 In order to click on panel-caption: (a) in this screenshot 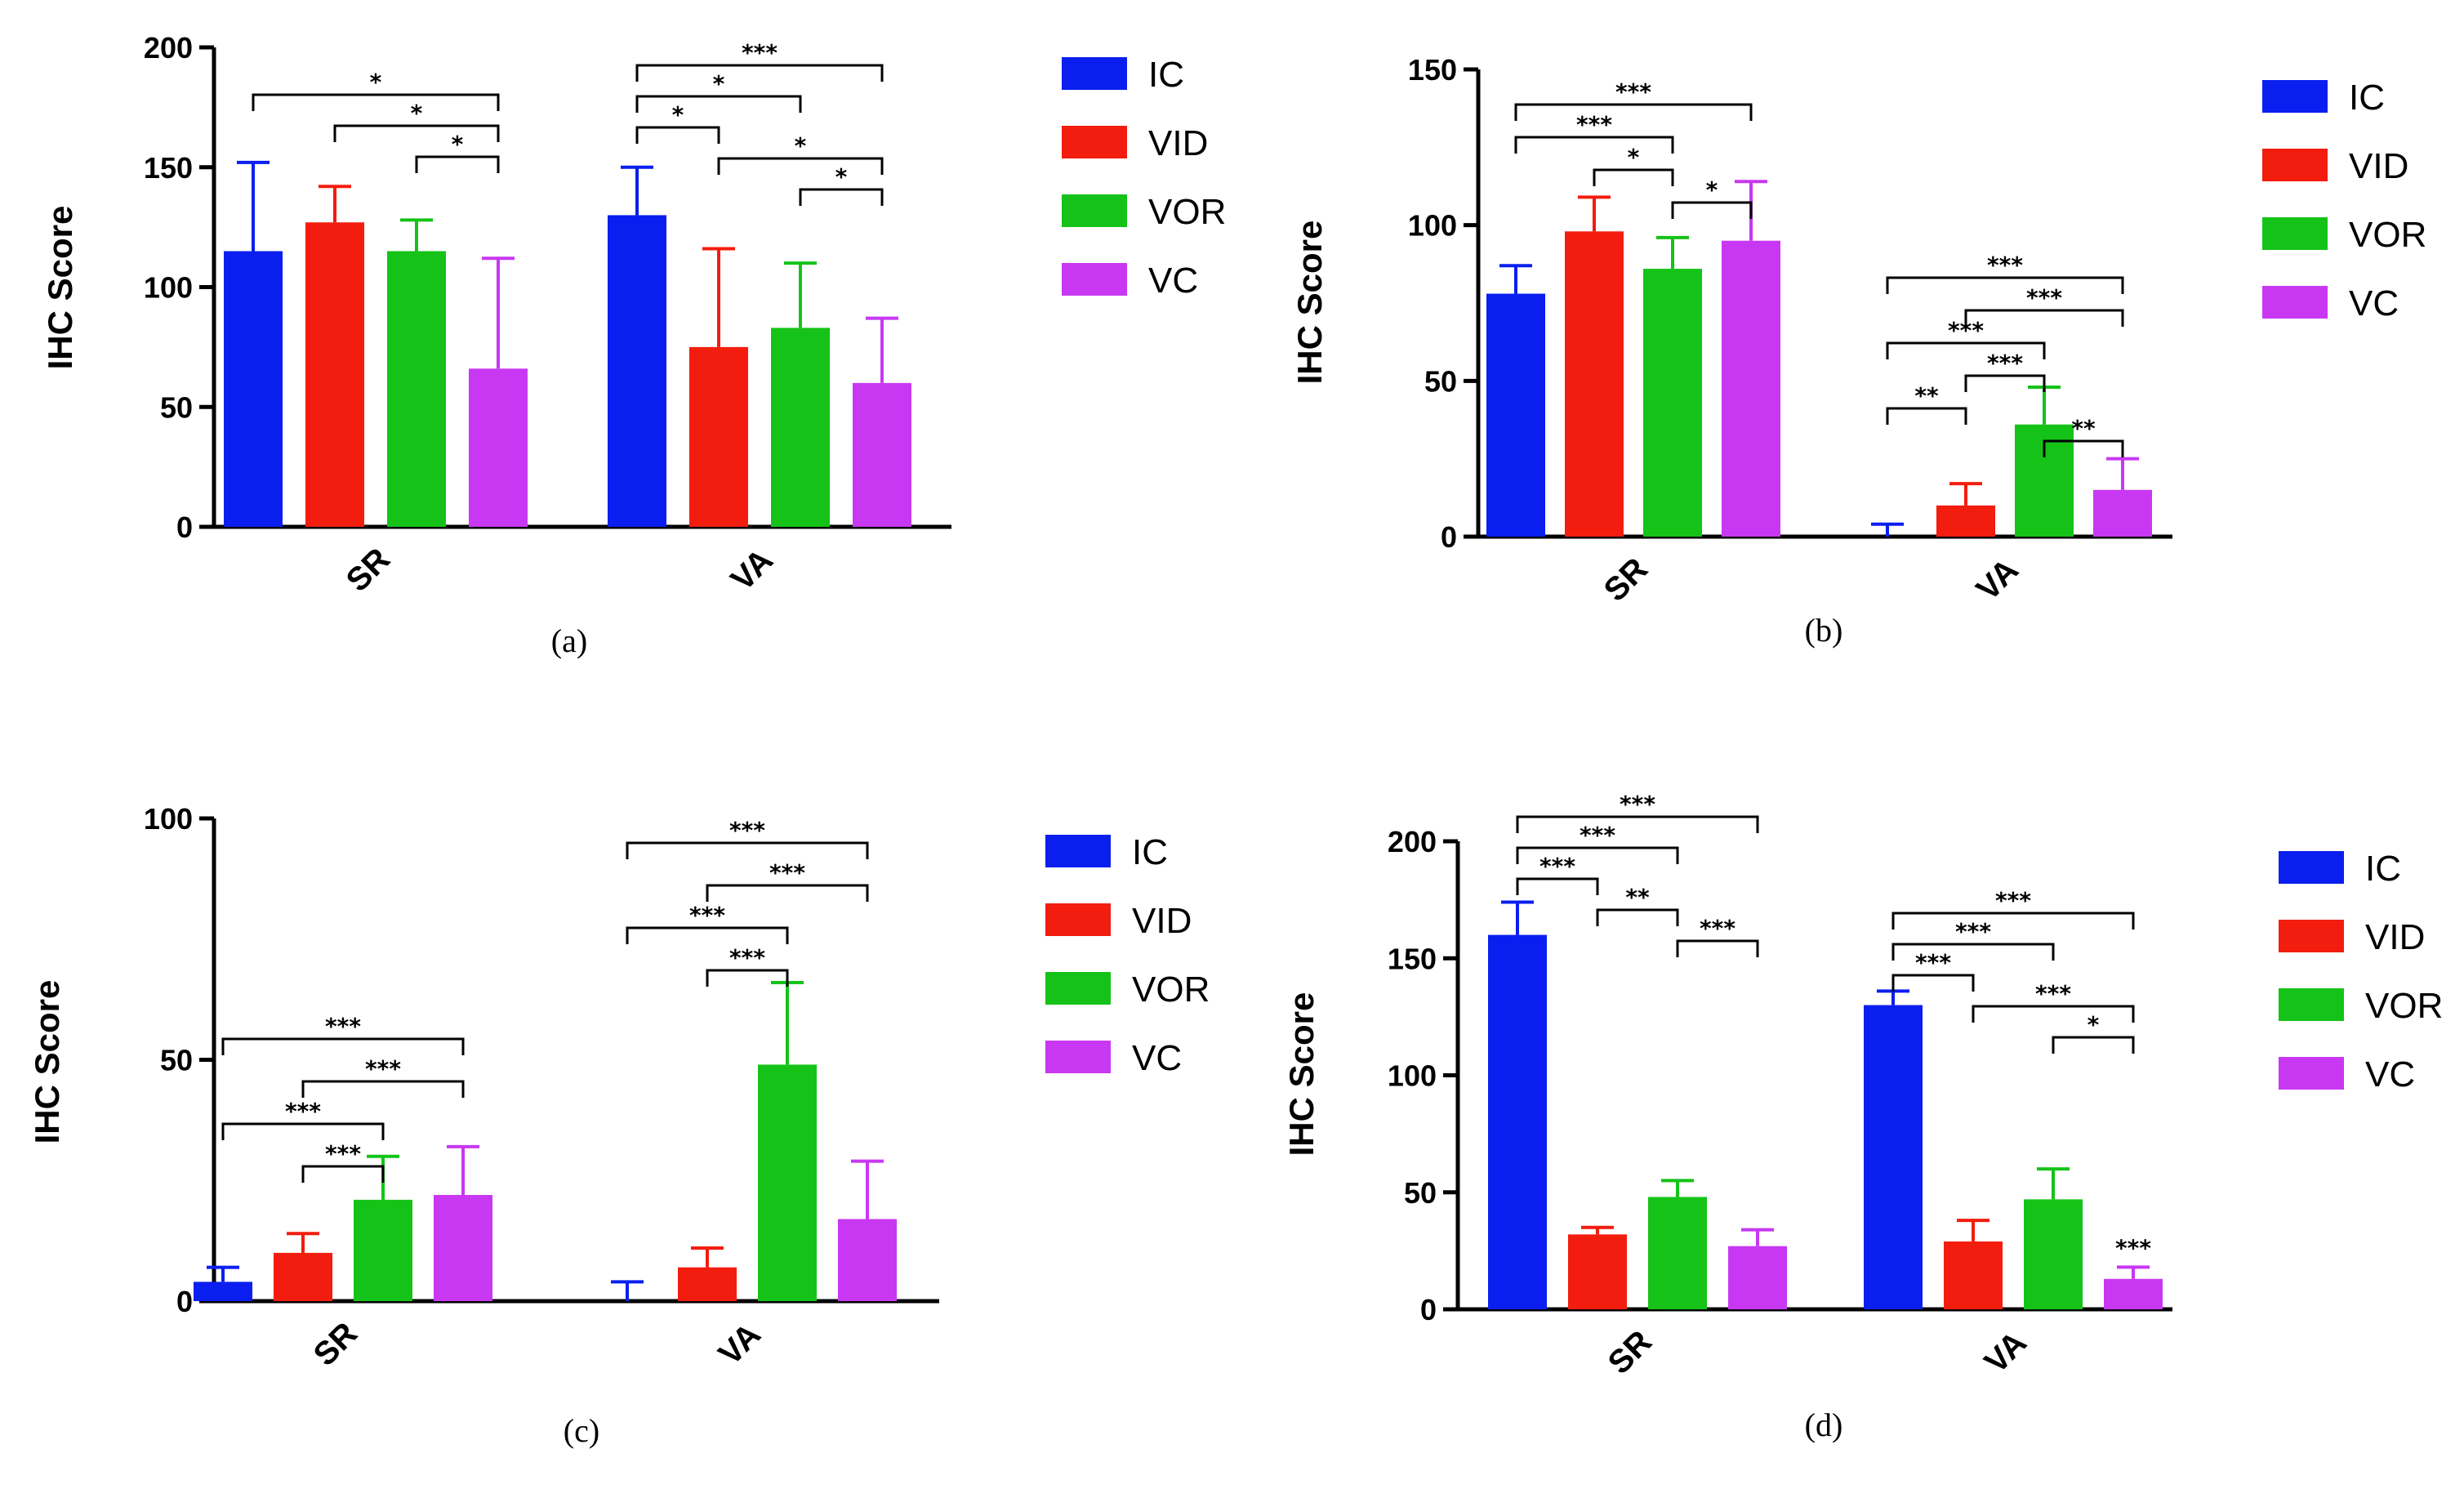, I will do `click(569, 640)`.